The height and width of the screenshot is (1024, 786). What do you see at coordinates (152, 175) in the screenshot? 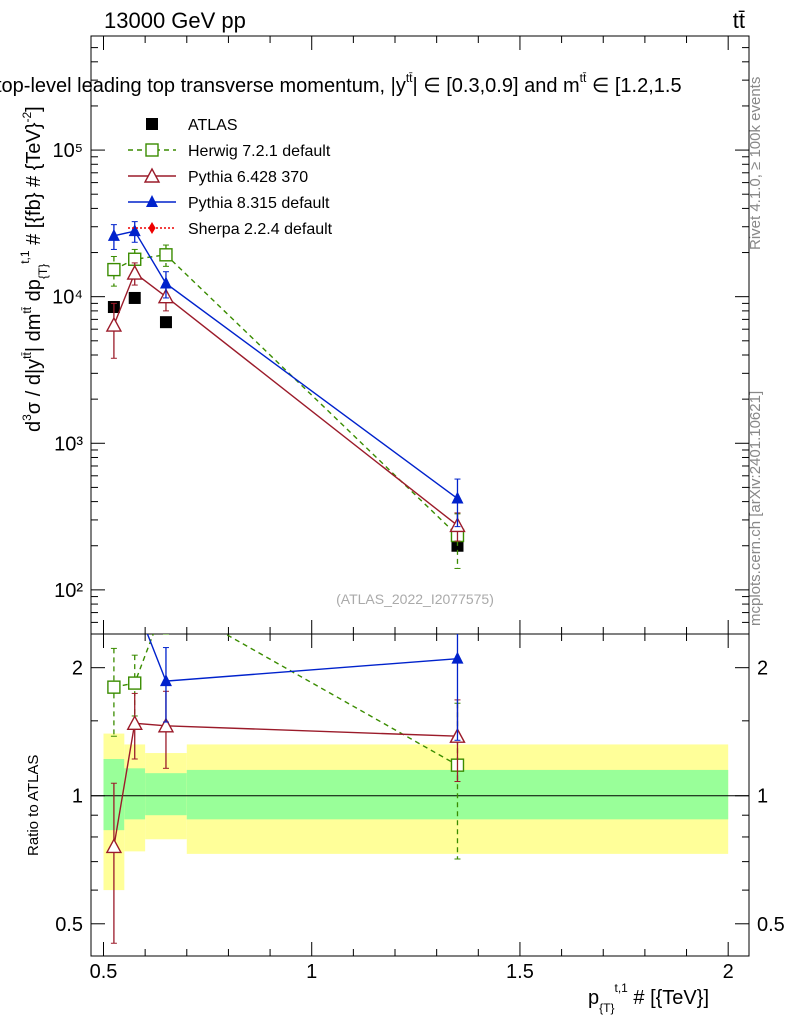
I see `legend-marker-pythia6` at bounding box center [152, 175].